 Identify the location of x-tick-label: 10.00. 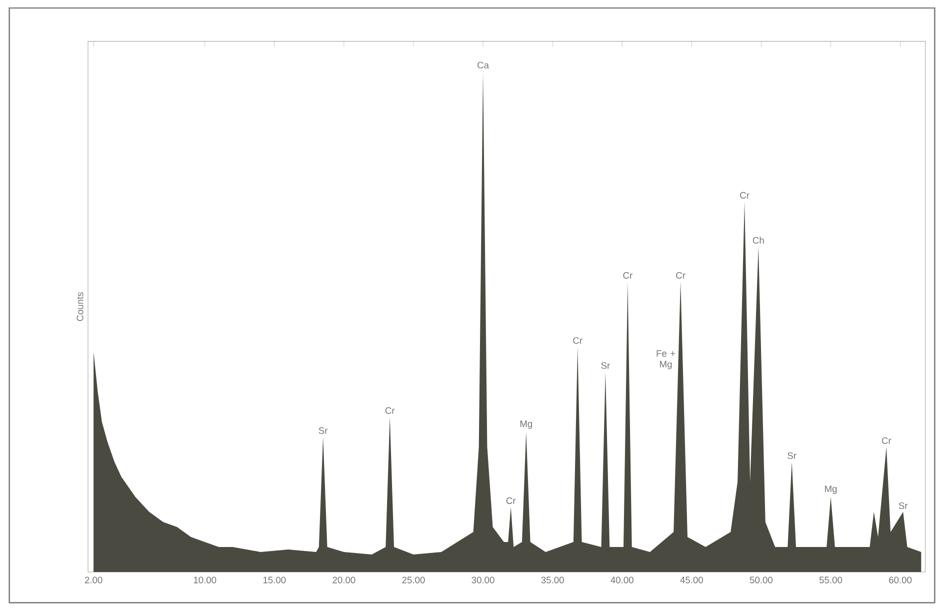
(205, 580).